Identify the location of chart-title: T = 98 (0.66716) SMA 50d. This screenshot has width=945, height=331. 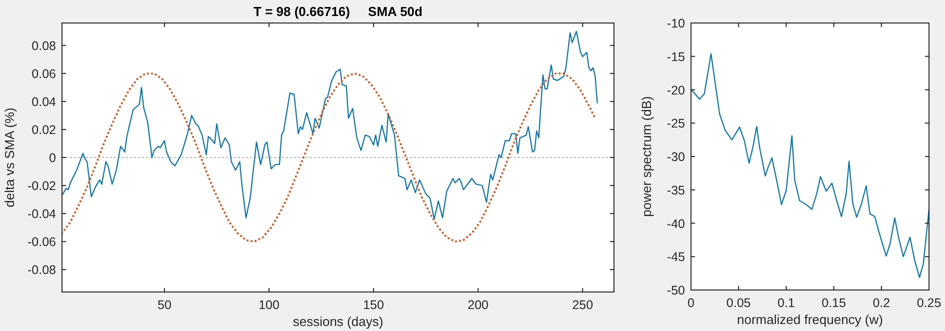
(338, 11).